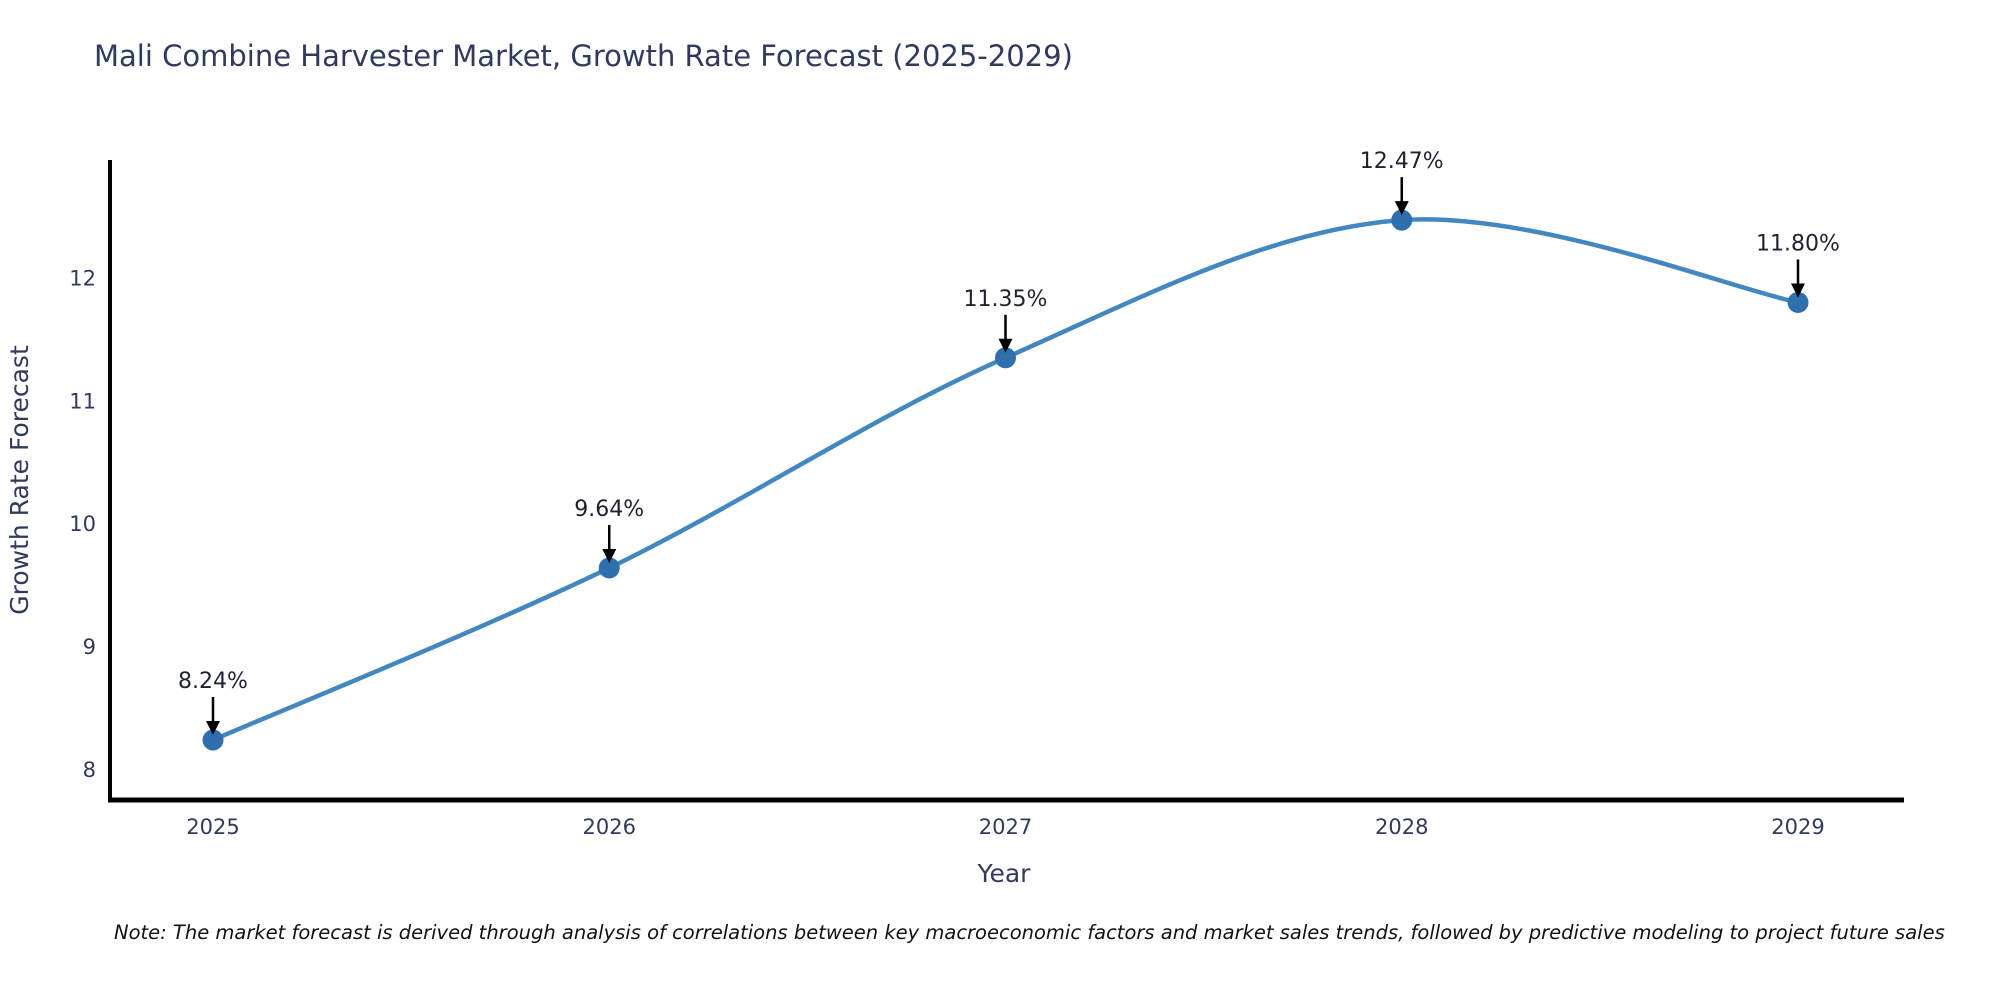 The width and height of the screenshot is (2000, 1000). What do you see at coordinates (212, 827) in the screenshot?
I see `x-tick-label: 2025` at bounding box center [212, 827].